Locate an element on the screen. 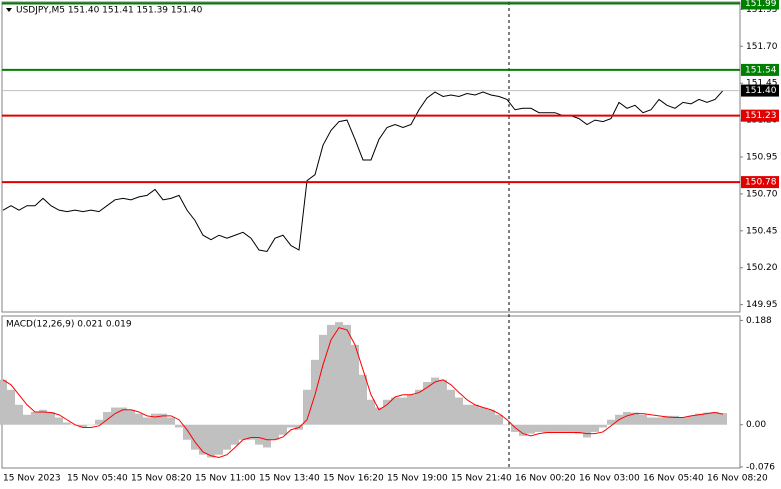  y-tick-label: 151.45 is located at coordinates (762, 84).